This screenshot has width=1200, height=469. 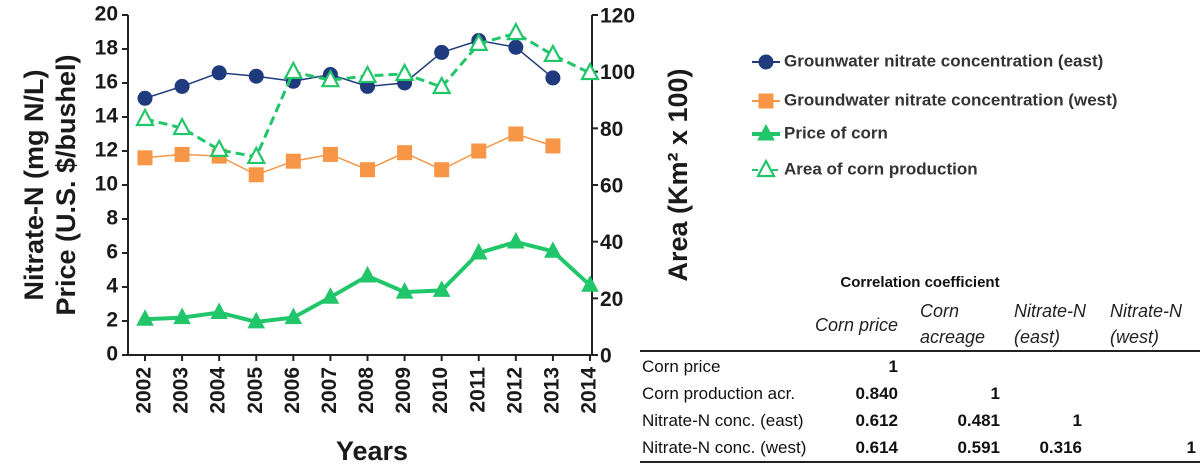 What do you see at coordinates (112, 354) in the screenshot?
I see `y-tick-label: 0` at bounding box center [112, 354].